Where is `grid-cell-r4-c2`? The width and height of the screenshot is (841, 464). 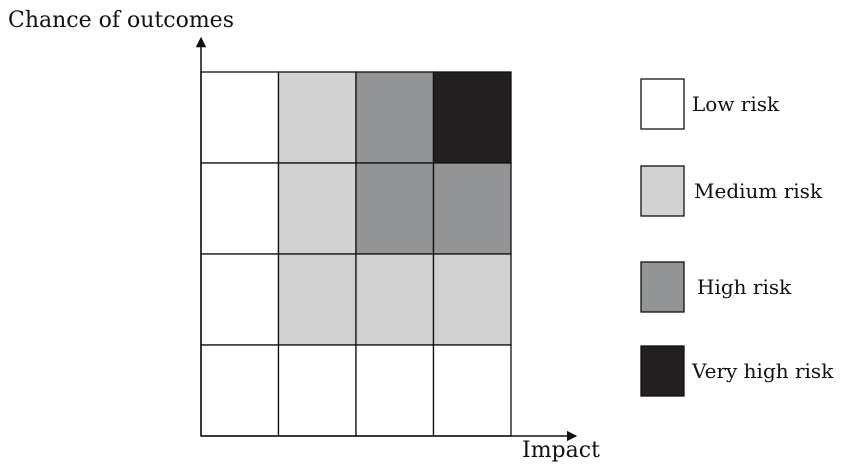
grid-cell-r4-c2 is located at coordinates (317, 390).